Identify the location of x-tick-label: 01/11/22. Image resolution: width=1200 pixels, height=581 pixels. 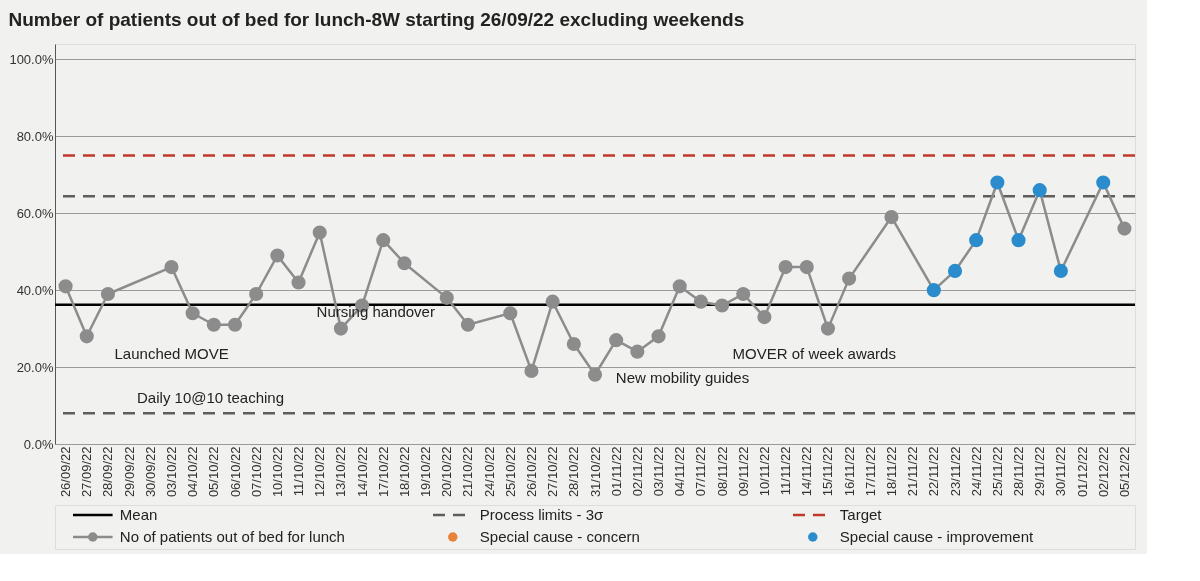
(616, 471).